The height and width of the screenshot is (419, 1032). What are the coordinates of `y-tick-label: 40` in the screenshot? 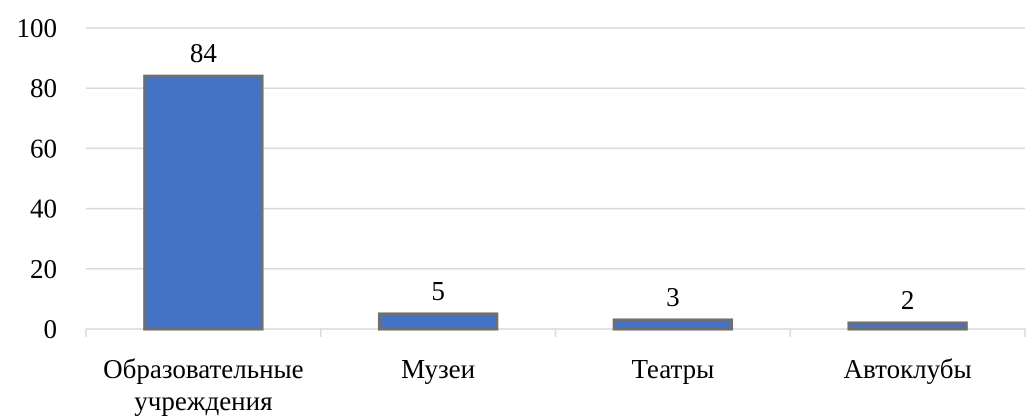 It's located at (43, 209).